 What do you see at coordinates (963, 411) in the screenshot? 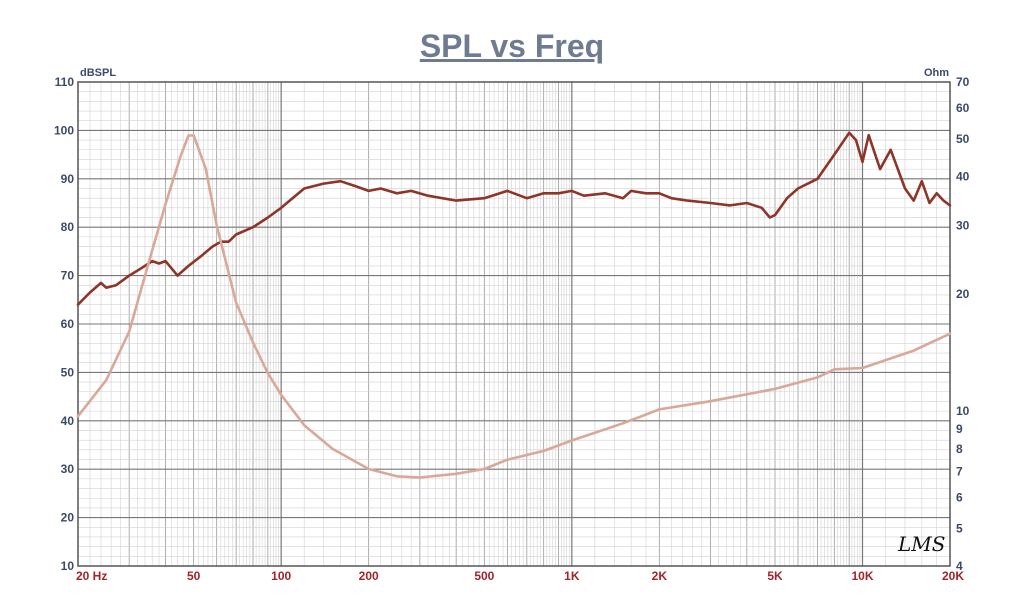
I see `right-tick-label: 10` at bounding box center [963, 411].